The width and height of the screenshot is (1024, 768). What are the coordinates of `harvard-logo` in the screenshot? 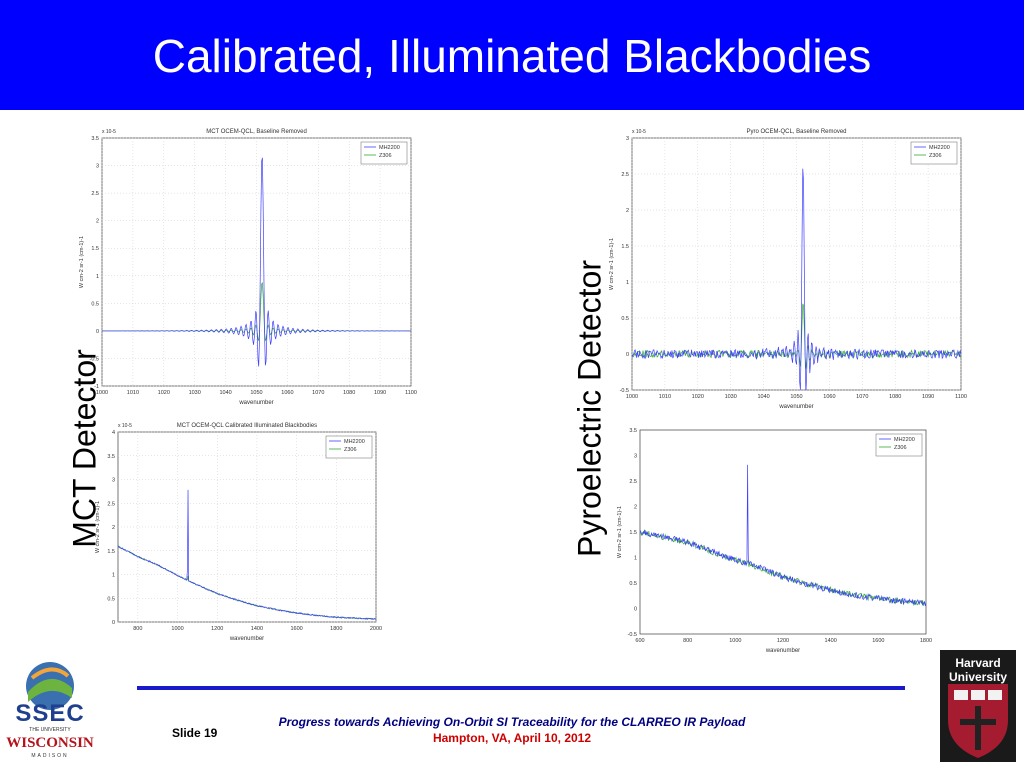 It's located at (978, 706).